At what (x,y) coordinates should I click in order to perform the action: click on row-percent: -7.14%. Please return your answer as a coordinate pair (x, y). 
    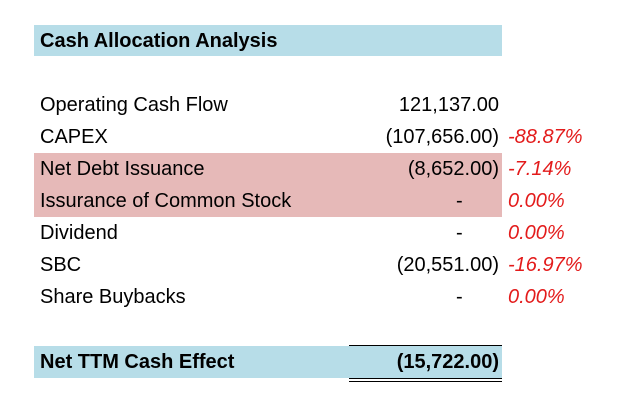
    Looking at the image, I should click on (540, 169).